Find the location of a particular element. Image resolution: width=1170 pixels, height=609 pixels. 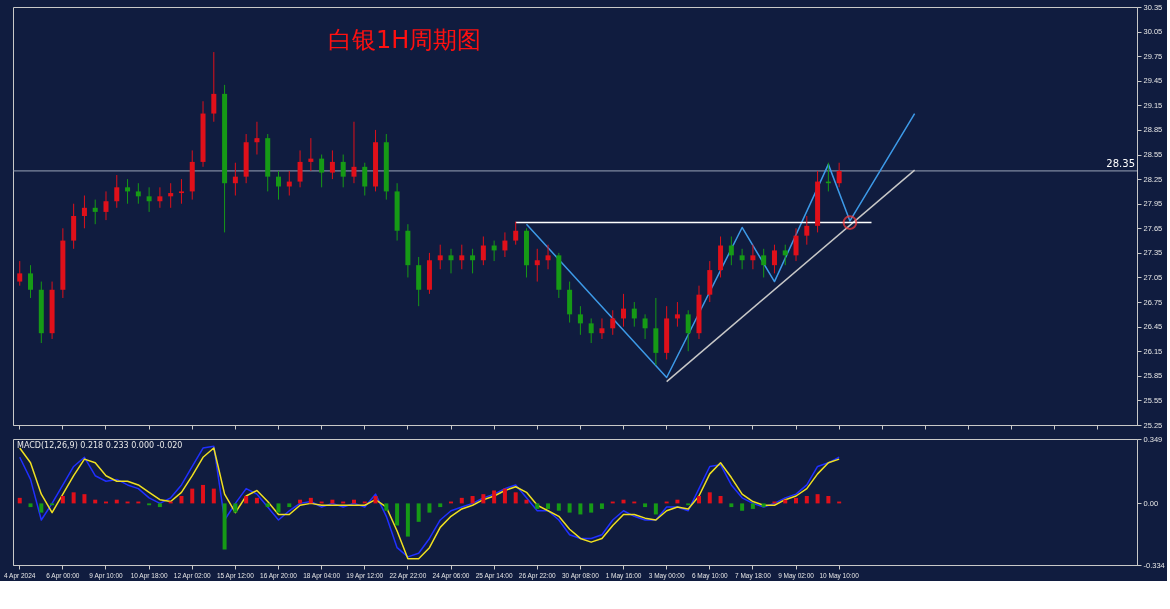

ref-line-label: 28.35 is located at coordinates (1120, 163).